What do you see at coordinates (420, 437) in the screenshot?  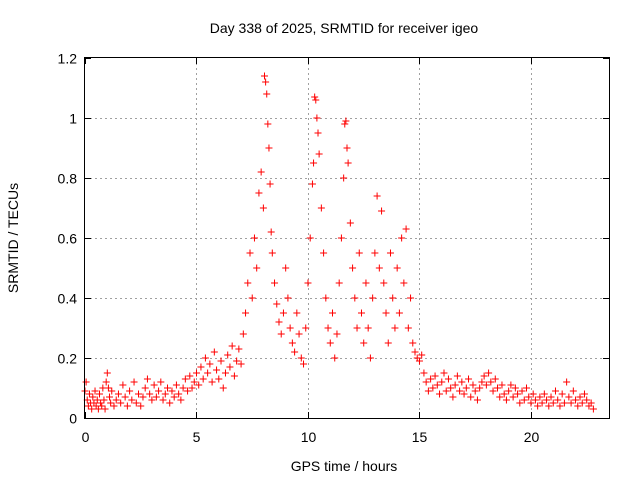 I see `x-tick-label: 15` at bounding box center [420, 437].